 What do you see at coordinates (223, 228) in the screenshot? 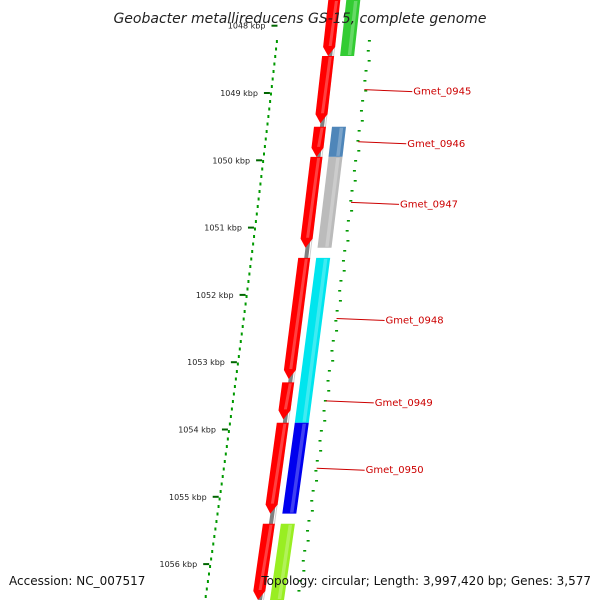
I see `tick-label: 1051 kbp` at bounding box center [223, 228].